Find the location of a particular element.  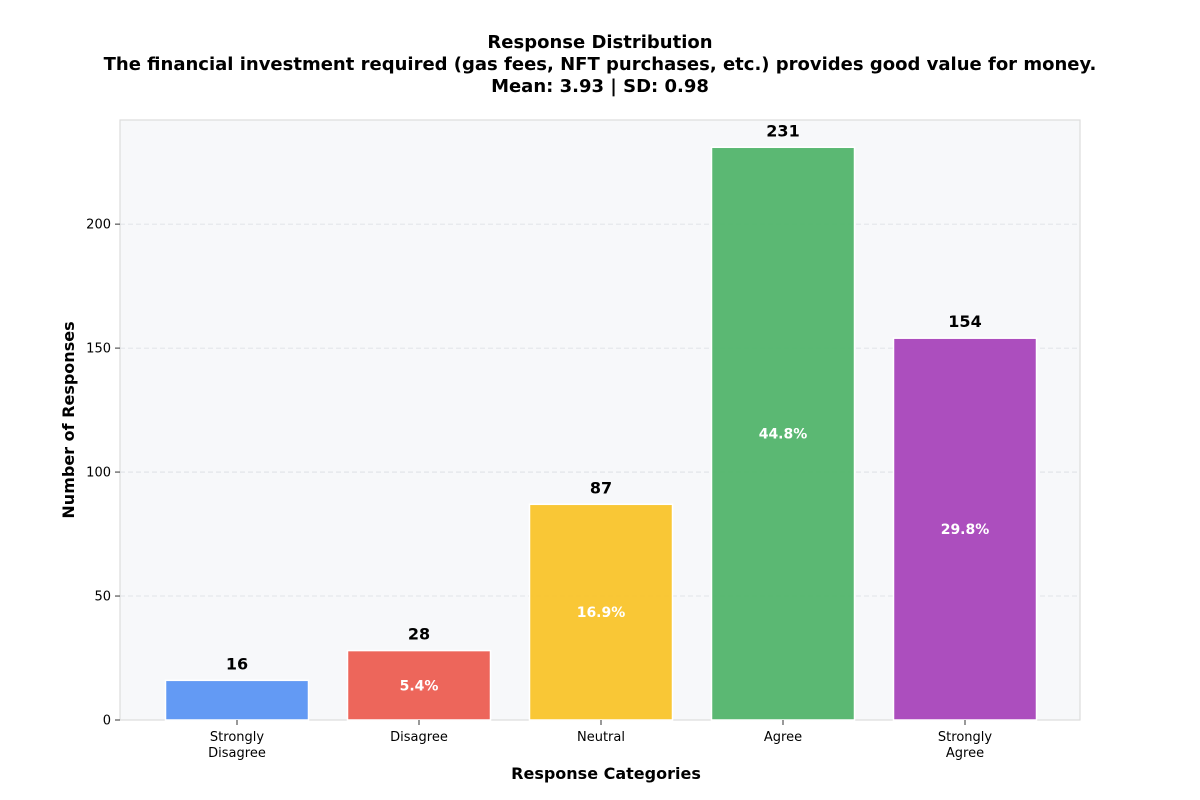

y-tick-label: 0 is located at coordinates (107, 721).